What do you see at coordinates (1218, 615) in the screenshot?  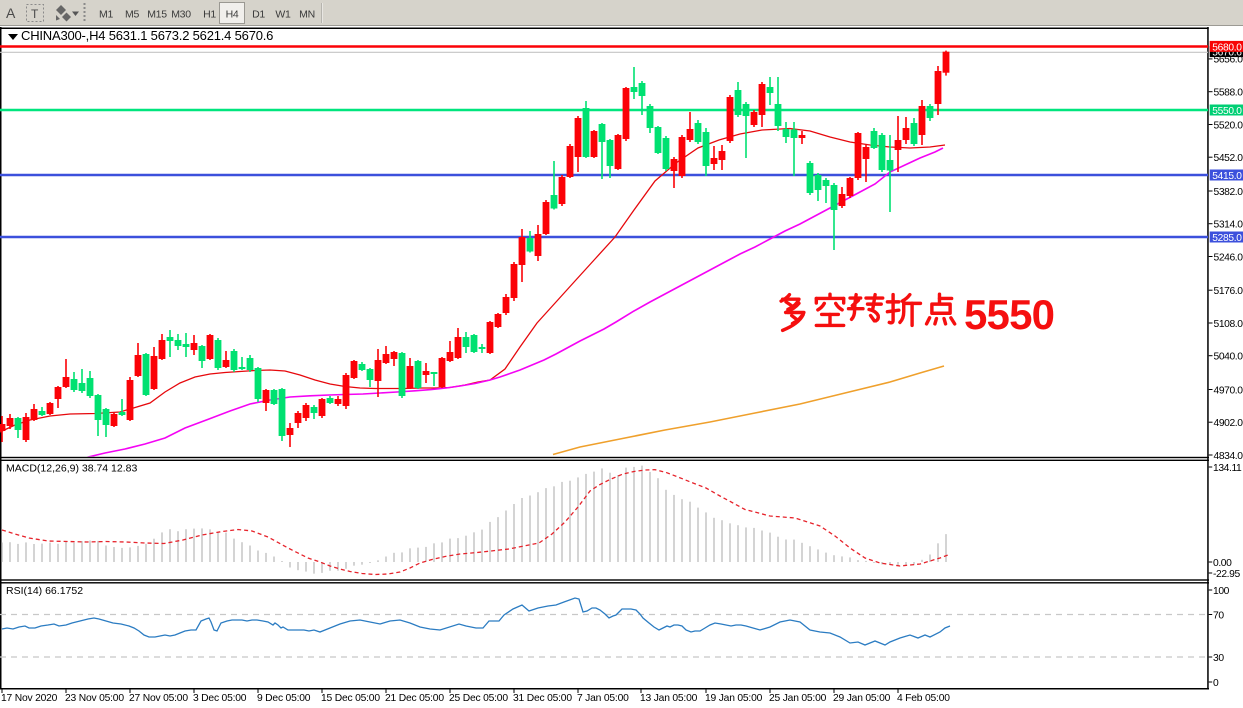 I see `svg-text: 70` at bounding box center [1218, 615].